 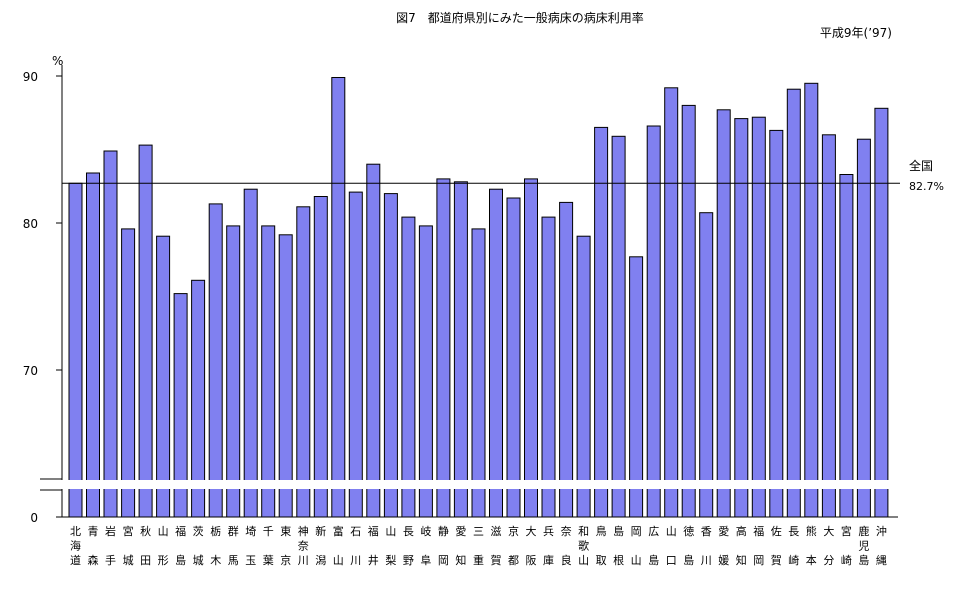 I want to click on x-tick-label-char: 徳, so click(x=688, y=531).